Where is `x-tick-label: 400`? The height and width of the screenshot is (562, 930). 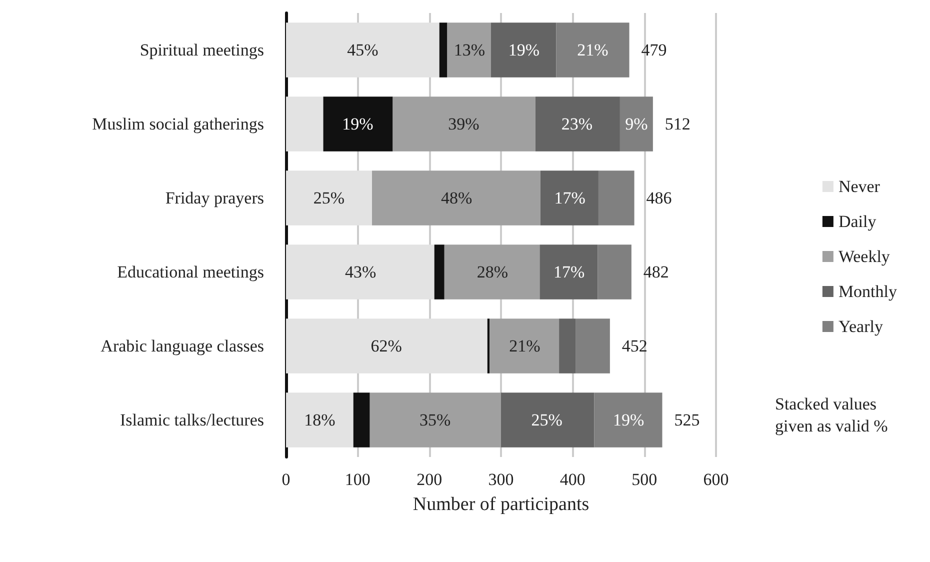 x-tick-label: 400 is located at coordinates (573, 479).